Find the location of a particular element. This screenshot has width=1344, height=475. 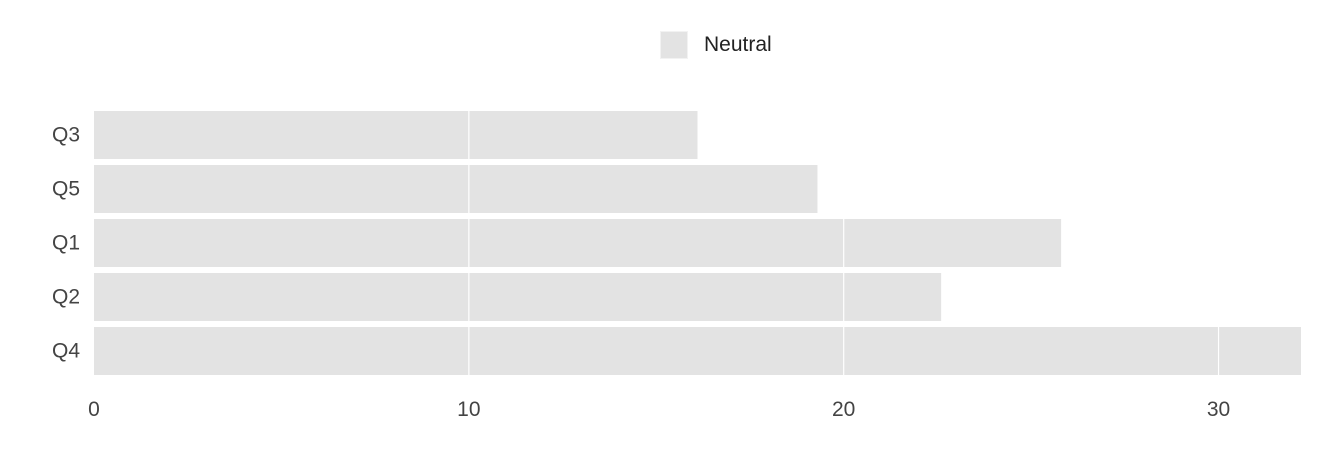

category-label-q2: Q2 is located at coordinates (66, 297).